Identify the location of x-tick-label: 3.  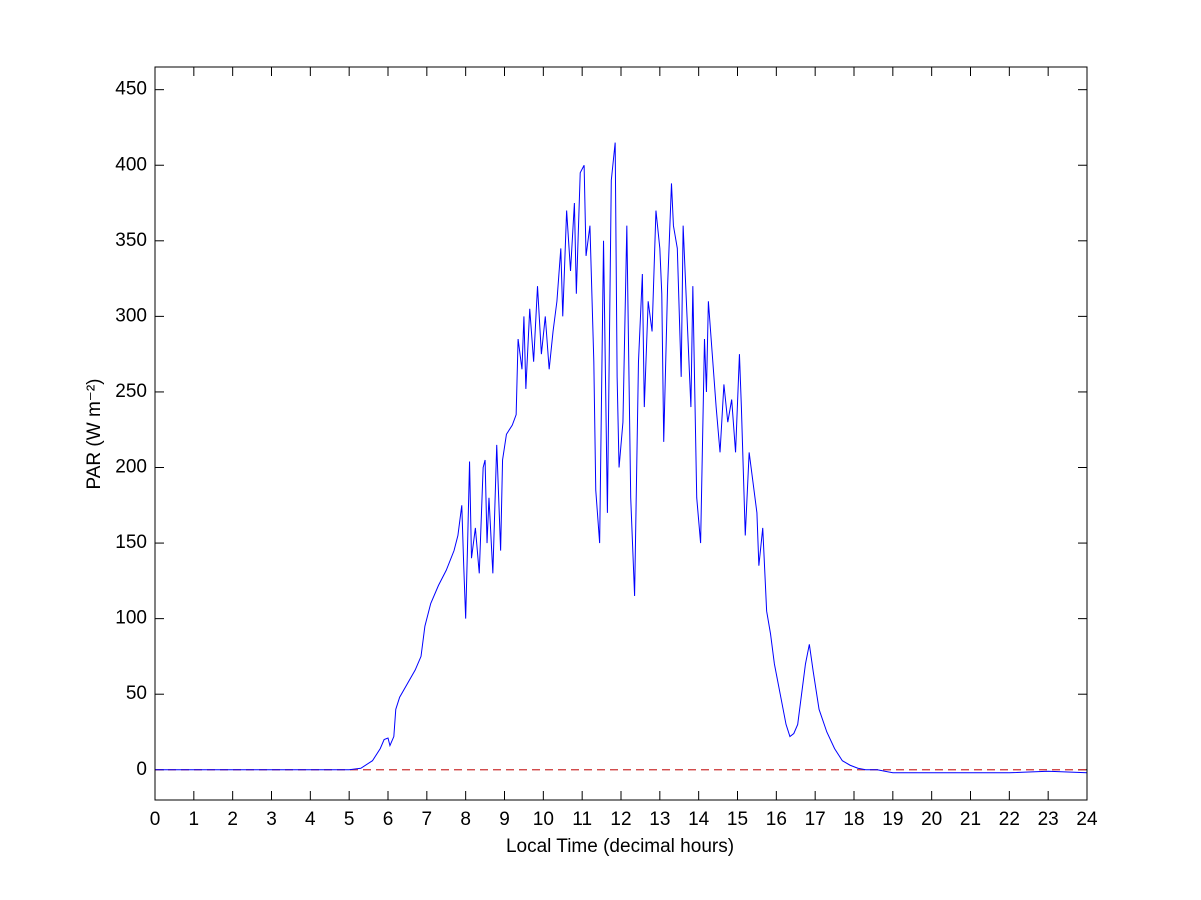
(271, 819).